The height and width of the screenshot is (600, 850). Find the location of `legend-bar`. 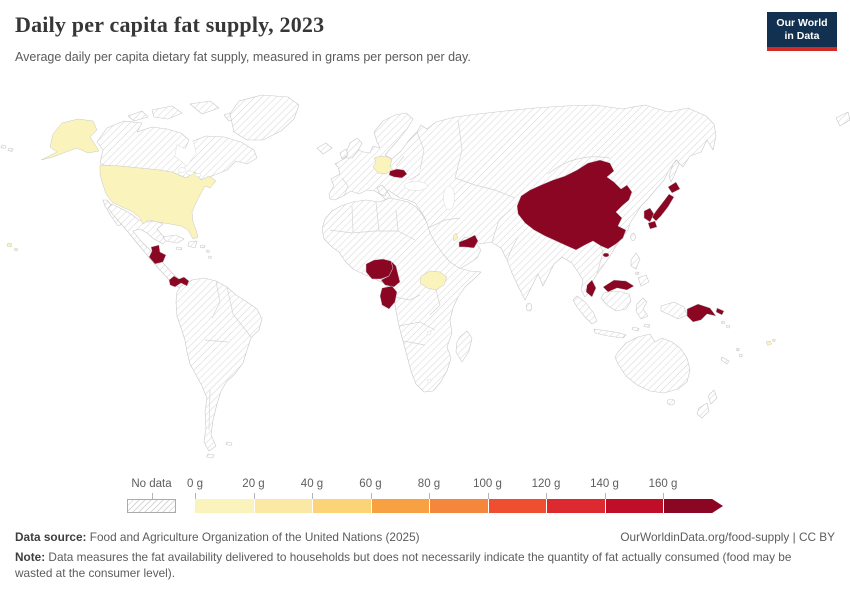

legend-bar is located at coordinates (460, 506).